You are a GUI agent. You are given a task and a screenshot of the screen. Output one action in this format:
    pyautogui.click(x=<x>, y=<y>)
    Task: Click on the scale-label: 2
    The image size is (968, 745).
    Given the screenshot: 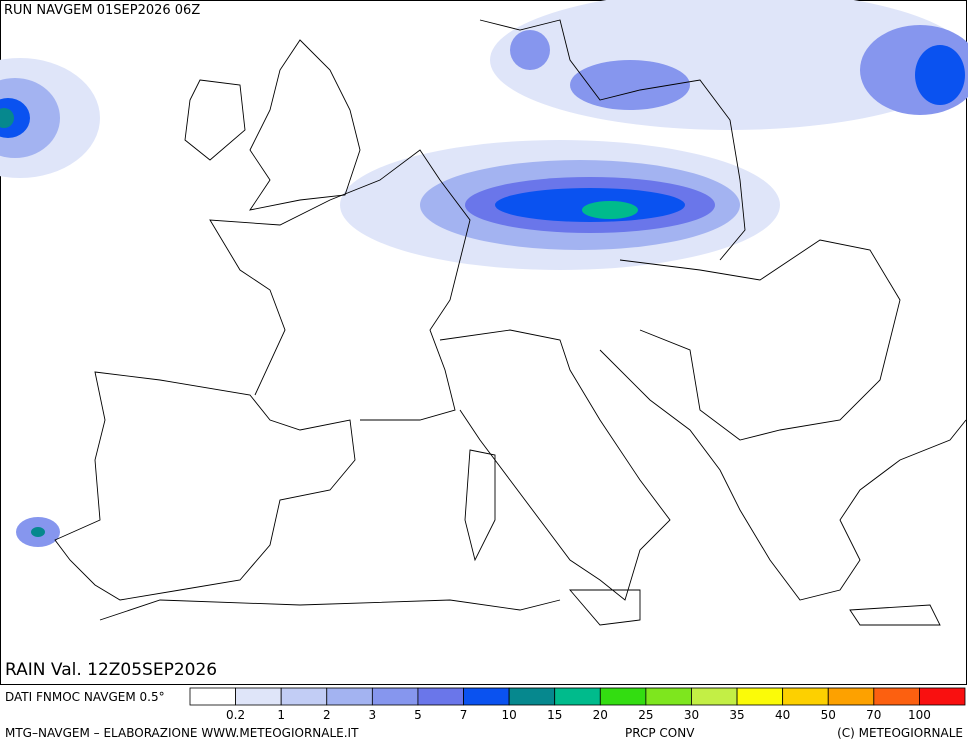 What is the action you would take?
    pyautogui.click(x=327, y=715)
    